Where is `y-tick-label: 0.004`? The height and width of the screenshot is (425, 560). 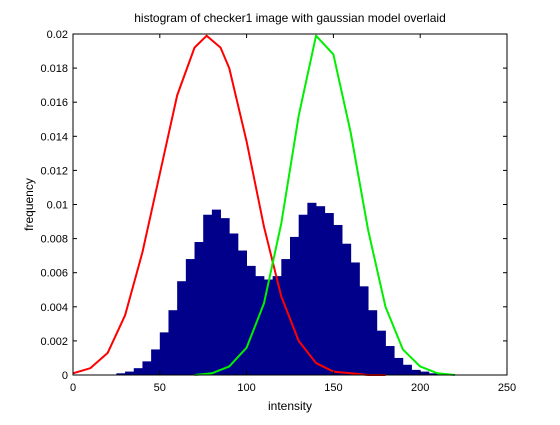 y-tick-label: 0.004 is located at coordinates (54, 308).